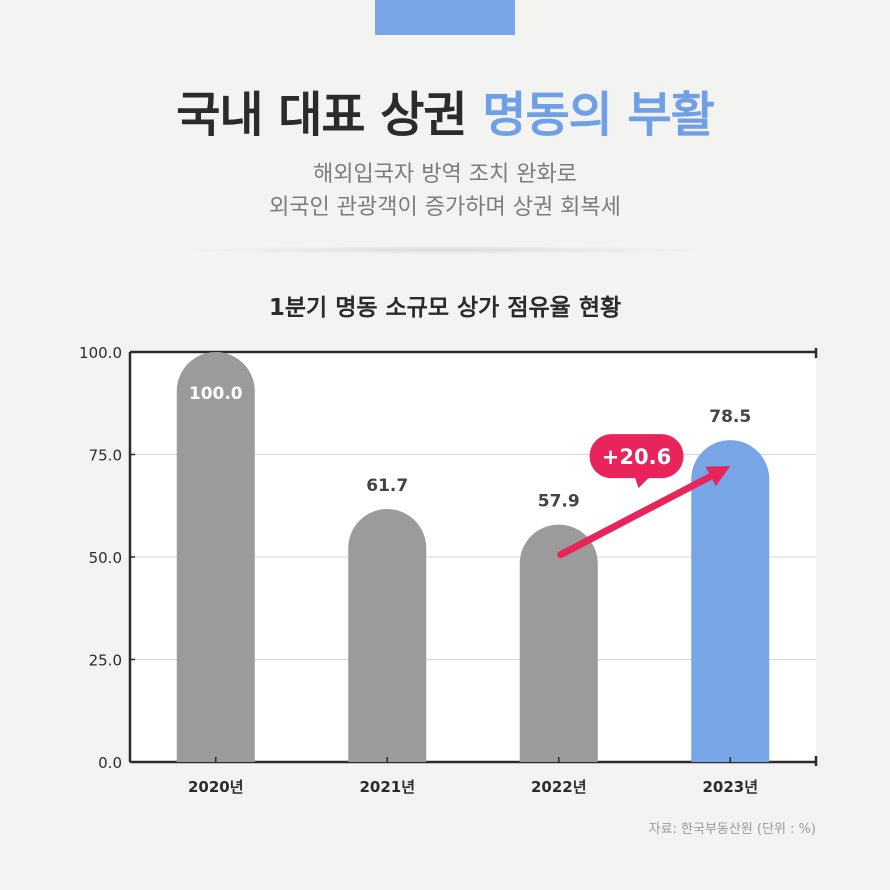 This screenshot has width=890, height=890. I want to click on y-tick-label: 100.0, so click(100, 353).